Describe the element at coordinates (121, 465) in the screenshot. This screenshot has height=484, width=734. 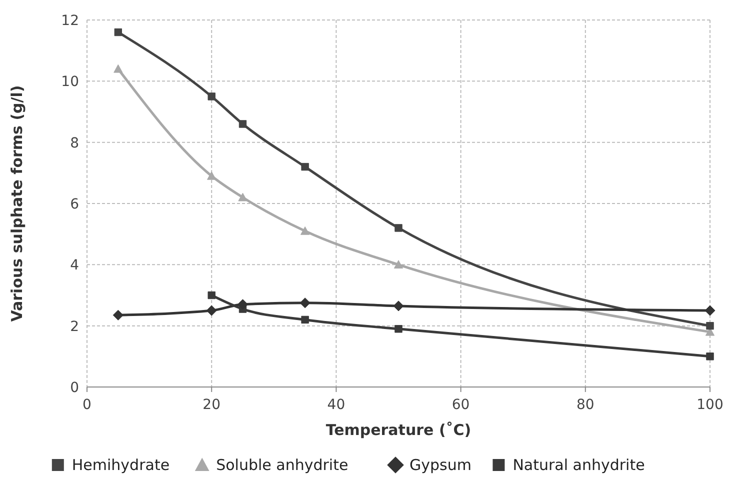
I see `legend-label: Hemihydrate` at that location.